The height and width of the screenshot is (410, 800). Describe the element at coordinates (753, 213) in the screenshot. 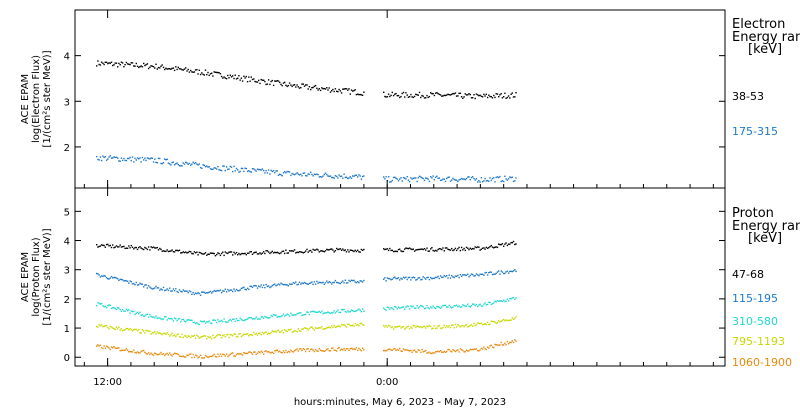

I see `proton-legend-title-1: Proton` at that location.